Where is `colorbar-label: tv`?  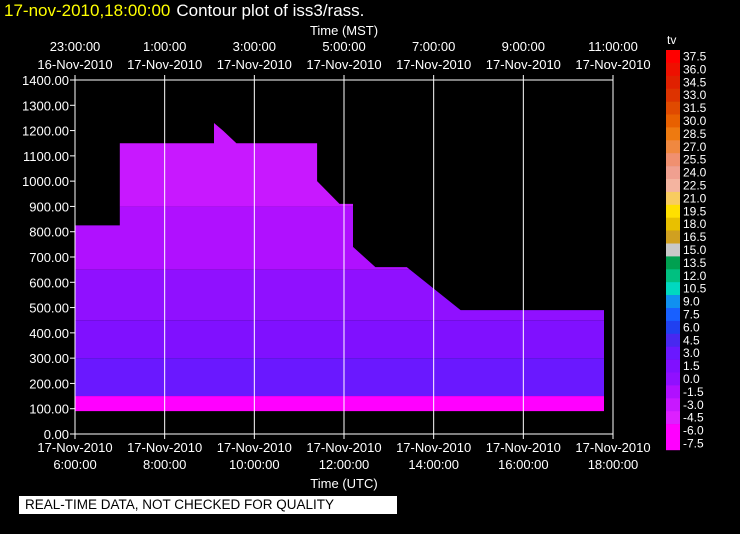
colorbar-label: tv is located at coordinates (671, 40).